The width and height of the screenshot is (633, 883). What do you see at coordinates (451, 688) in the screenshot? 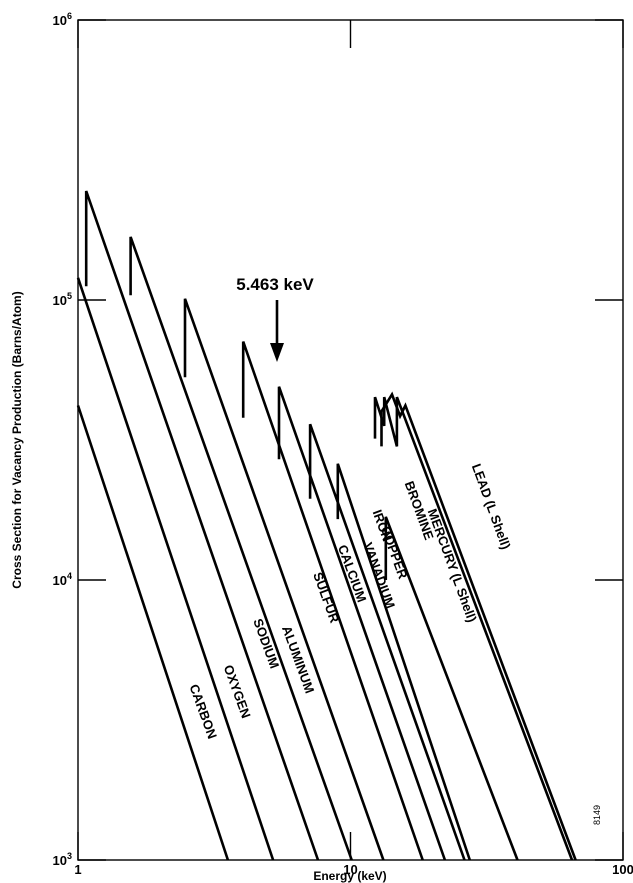
I see `series-line-bromine` at bounding box center [451, 688].